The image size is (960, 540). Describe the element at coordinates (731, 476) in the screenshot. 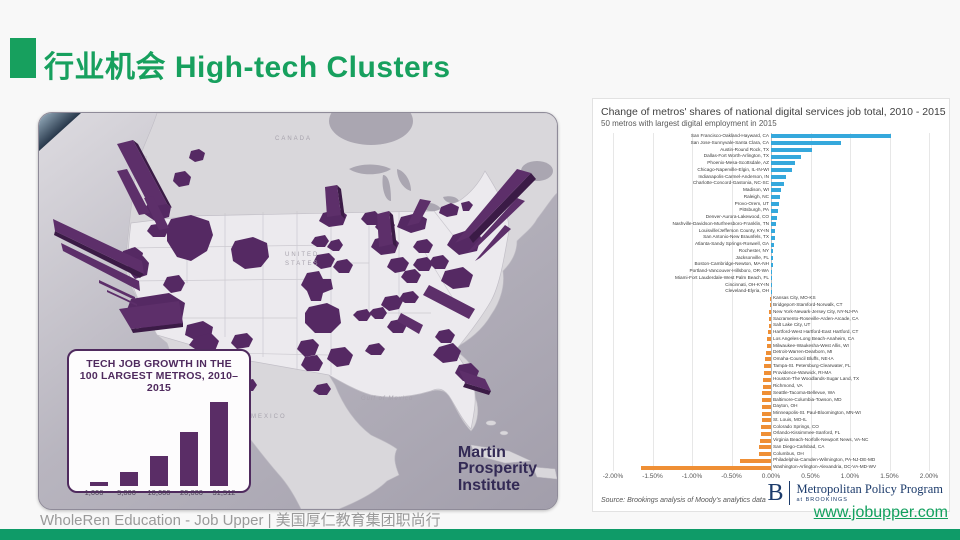

I see `x-axis-tick-label: -0.50%` at that location.